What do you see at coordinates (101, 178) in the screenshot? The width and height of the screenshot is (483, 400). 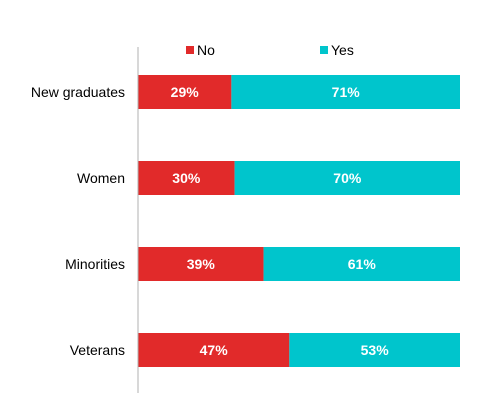 I see `category-label-women: Women` at bounding box center [101, 178].